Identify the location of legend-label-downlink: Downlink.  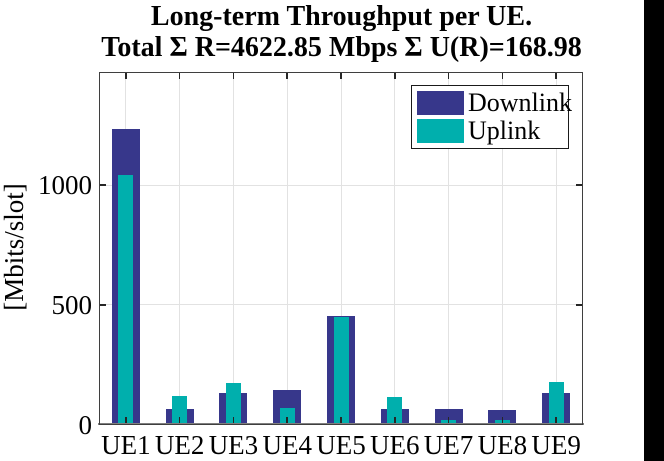
(520, 102).